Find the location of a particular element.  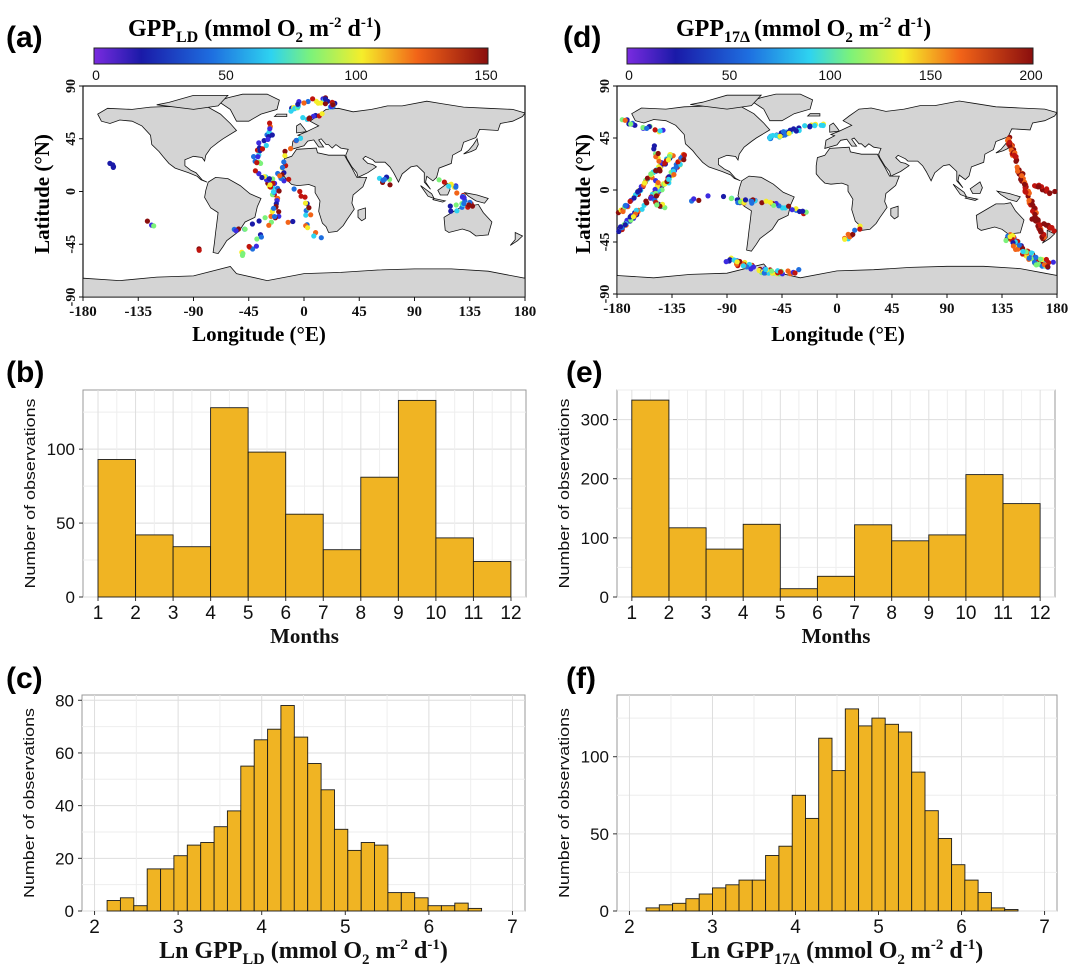

map-x-tick-label: -90 is located at coordinates (194, 312).